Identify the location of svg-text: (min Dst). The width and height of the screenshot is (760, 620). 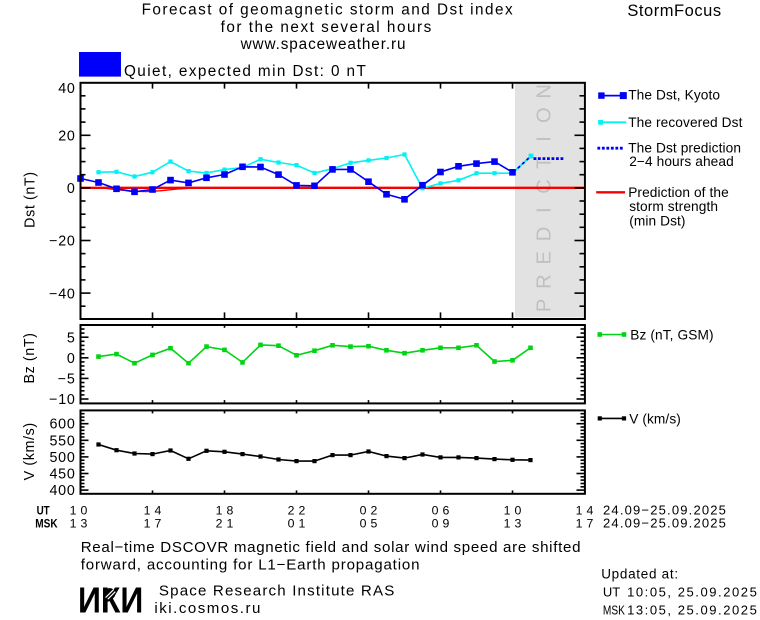
(657, 221).